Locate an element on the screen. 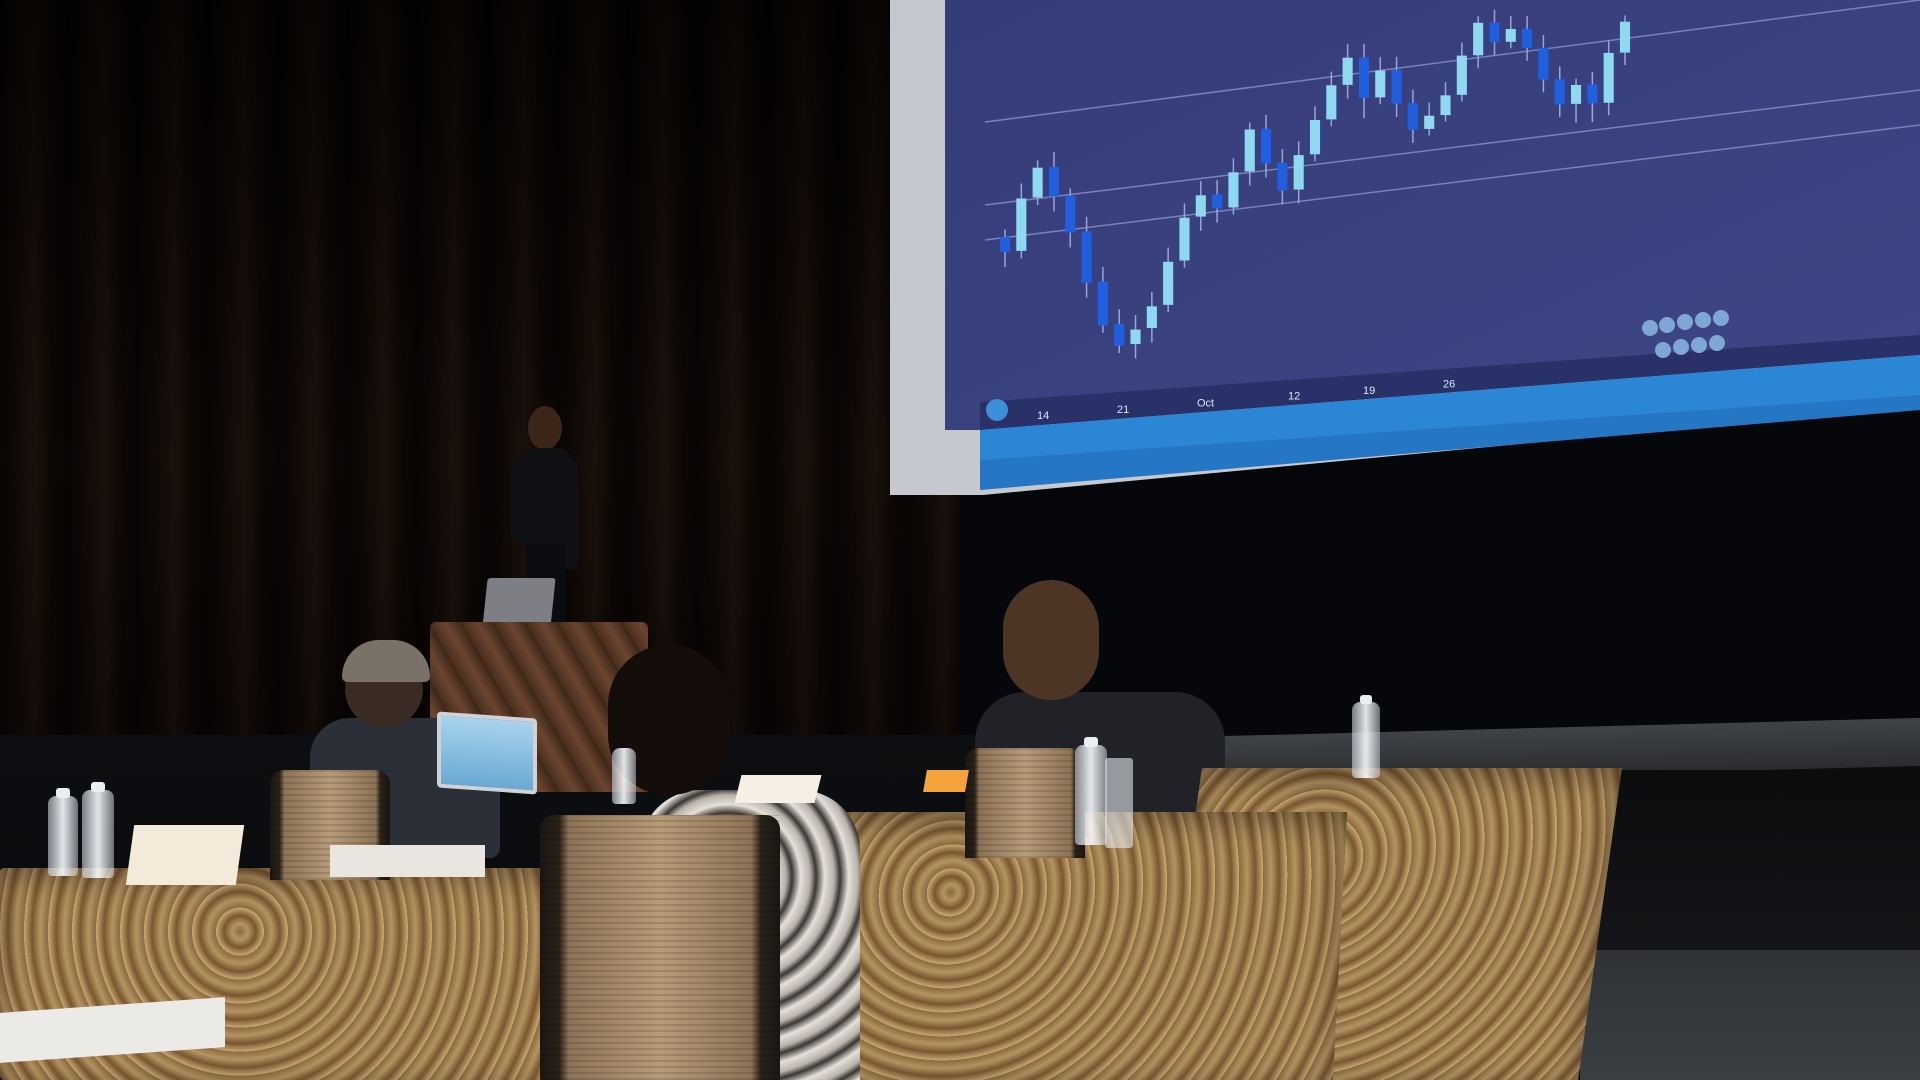 The width and height of the screenshot is (1920, 1080). baseball-cap is located at coordinates (386, 661).